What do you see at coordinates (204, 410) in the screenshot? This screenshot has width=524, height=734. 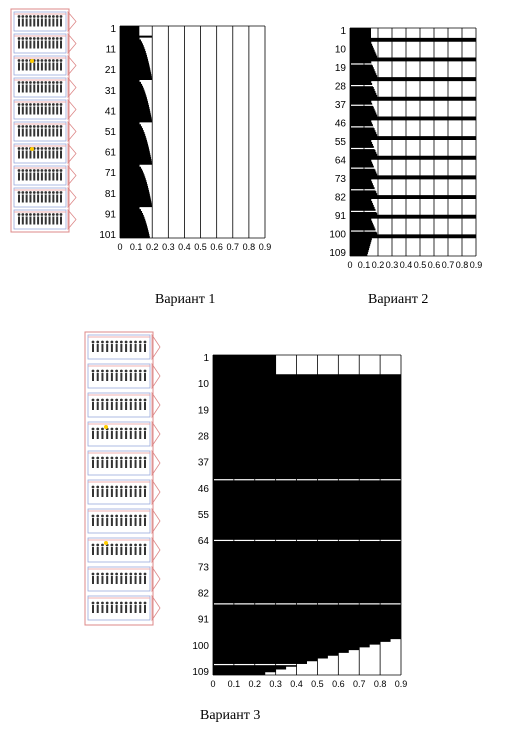 I see `y-tick-label: 19` at bounding box center [204, 410].